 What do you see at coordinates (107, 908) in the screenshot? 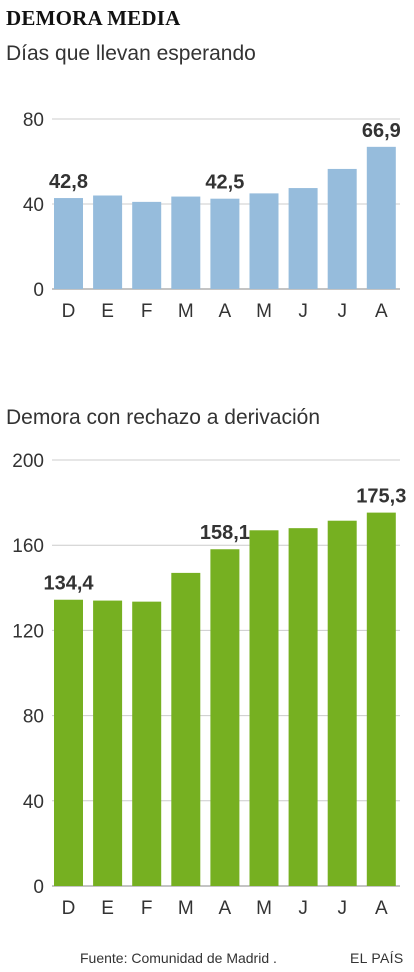
I see `chart2-category-label: E` at bounding box center [107, 908].